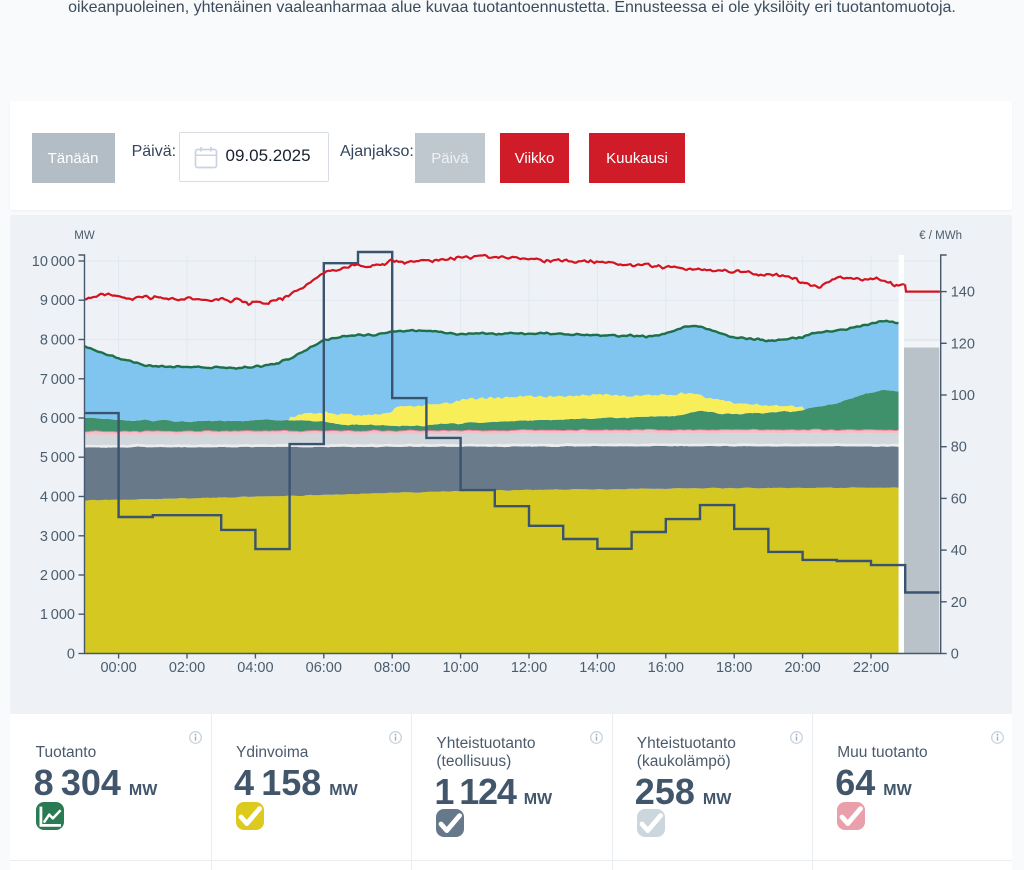 This screenshot has width=1024, height=870. I want to click on svg-text: € / MWh, so click(940, 236).